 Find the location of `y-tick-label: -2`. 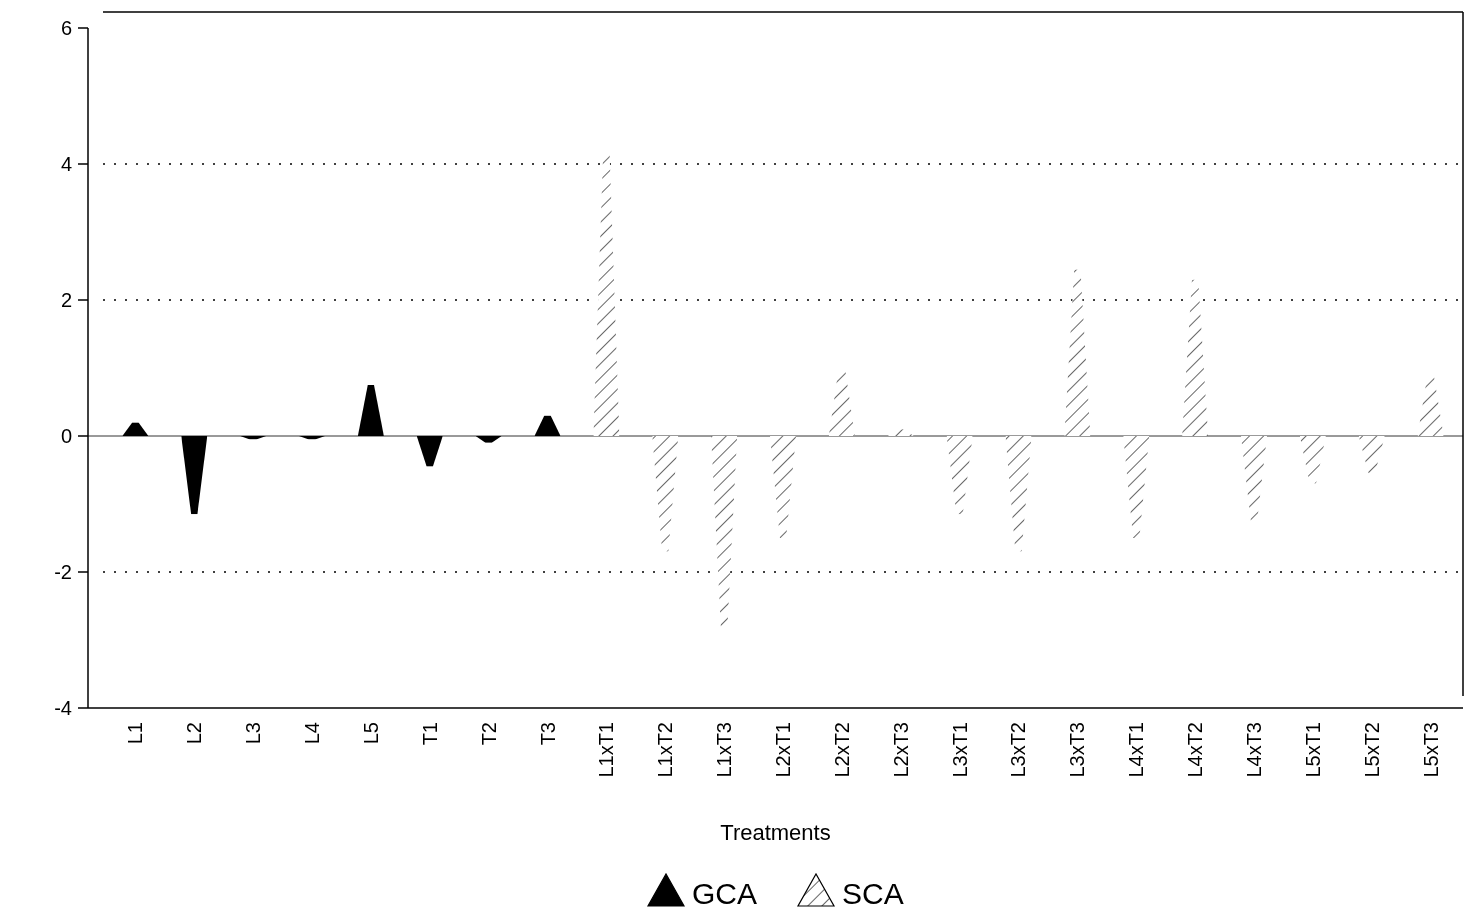

y-tick-label: -2 is located at coordinates (63, 572).